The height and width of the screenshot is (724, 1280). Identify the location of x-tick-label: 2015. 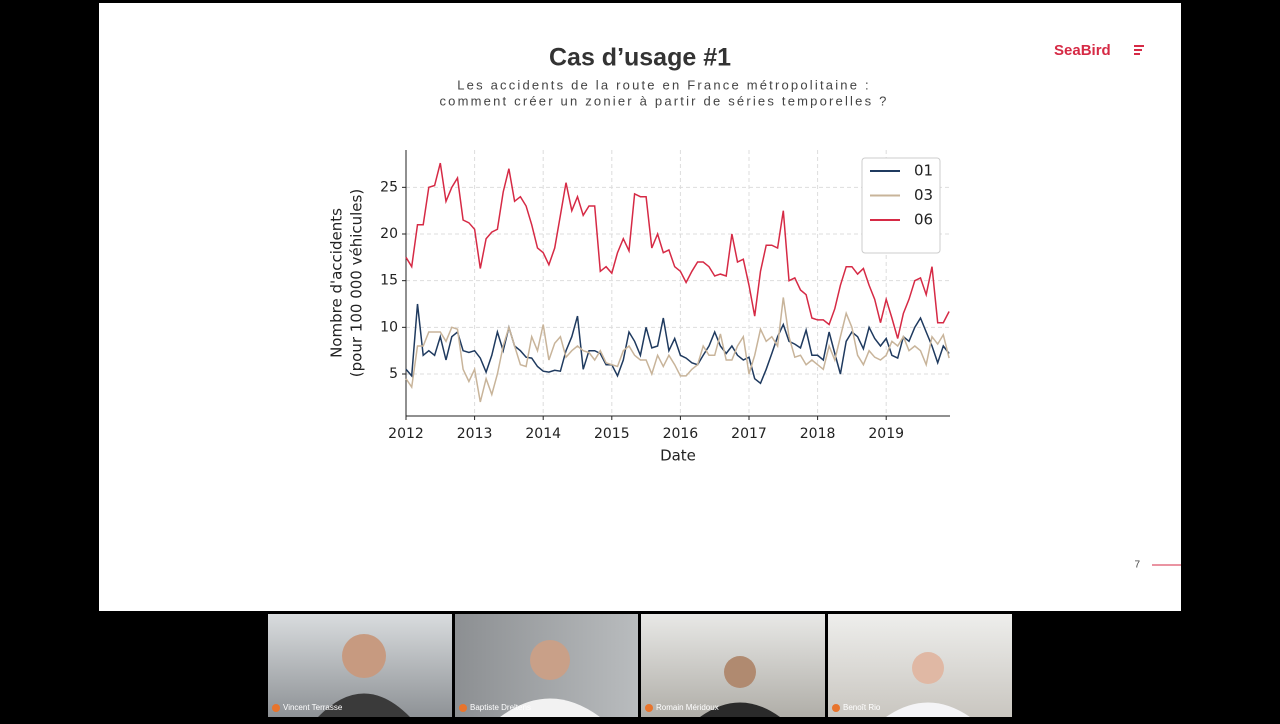
(612, 434).